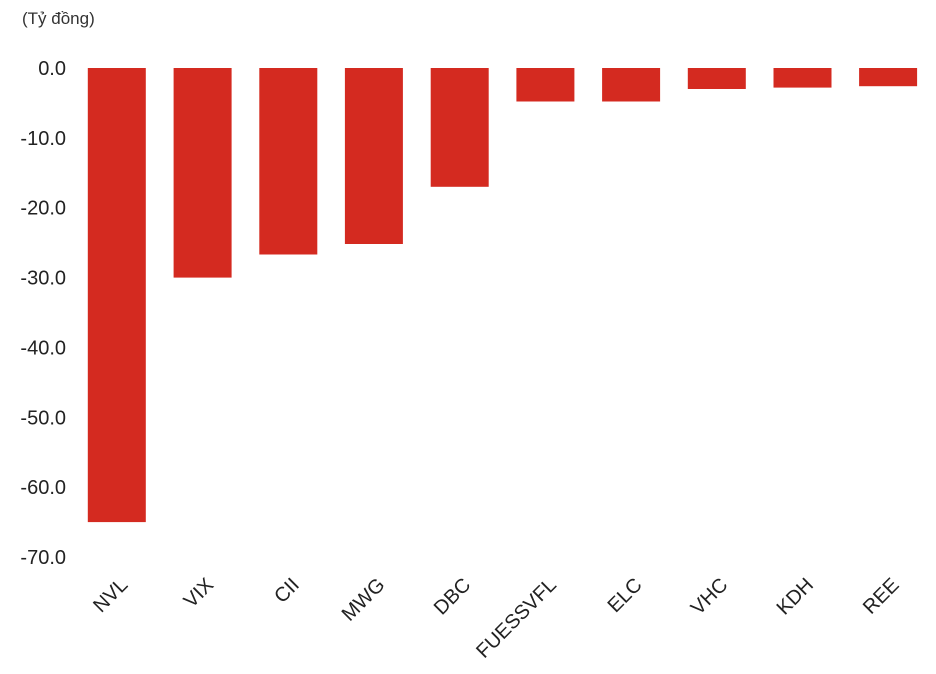 The height and width of the screenshot is (674, 936). What do you see at coordinates (43, 558) in the screenshot?
I see `y-tick-label: -70.0` at bounding box center [43, 558].